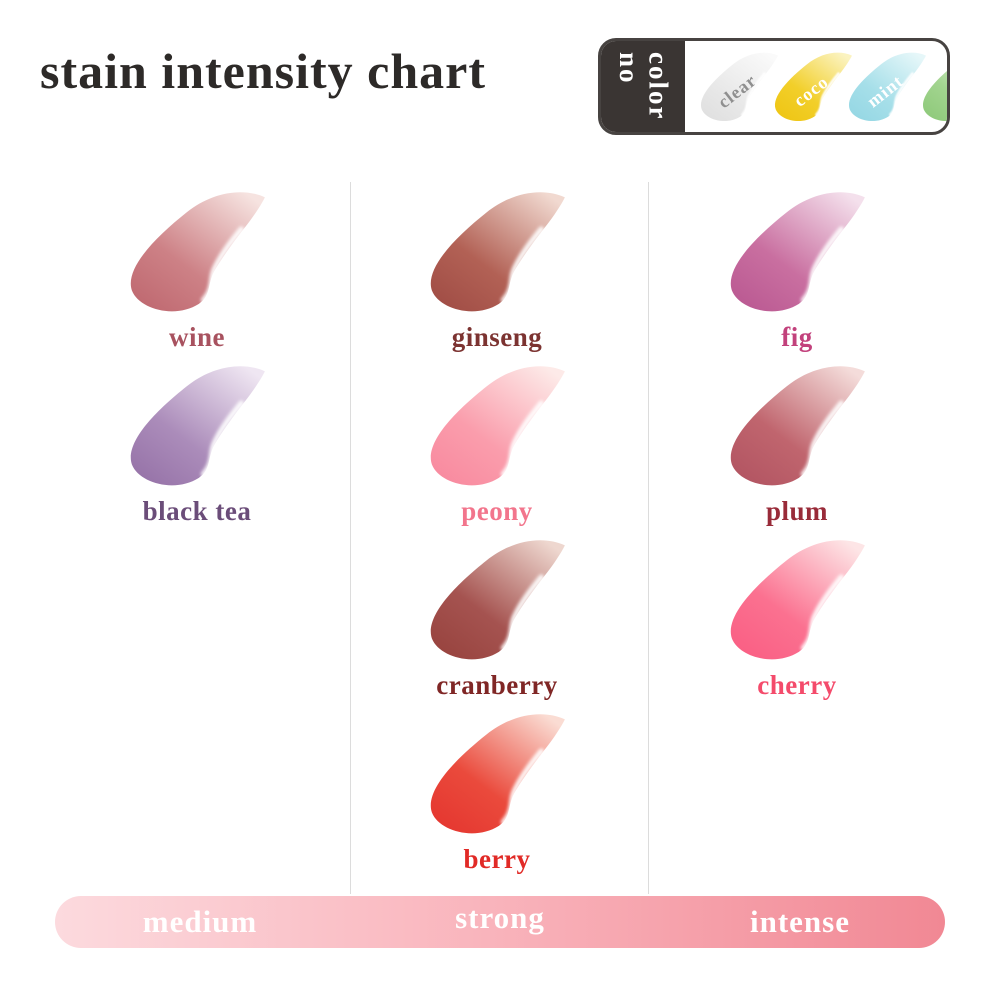 Image resolution: width=1000 pixels, height=1000 pixels. I want to click on lip-smear-swatch: fig, so click(797, 252).